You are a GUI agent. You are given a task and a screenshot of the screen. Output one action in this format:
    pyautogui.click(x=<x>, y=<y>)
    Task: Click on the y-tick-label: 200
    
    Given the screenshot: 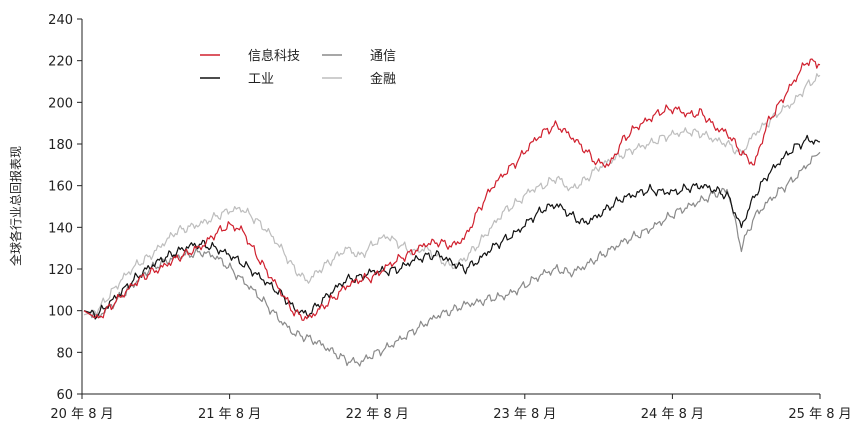 What is the action you would take?
    pyautogui.click(x=60, y=103)
    